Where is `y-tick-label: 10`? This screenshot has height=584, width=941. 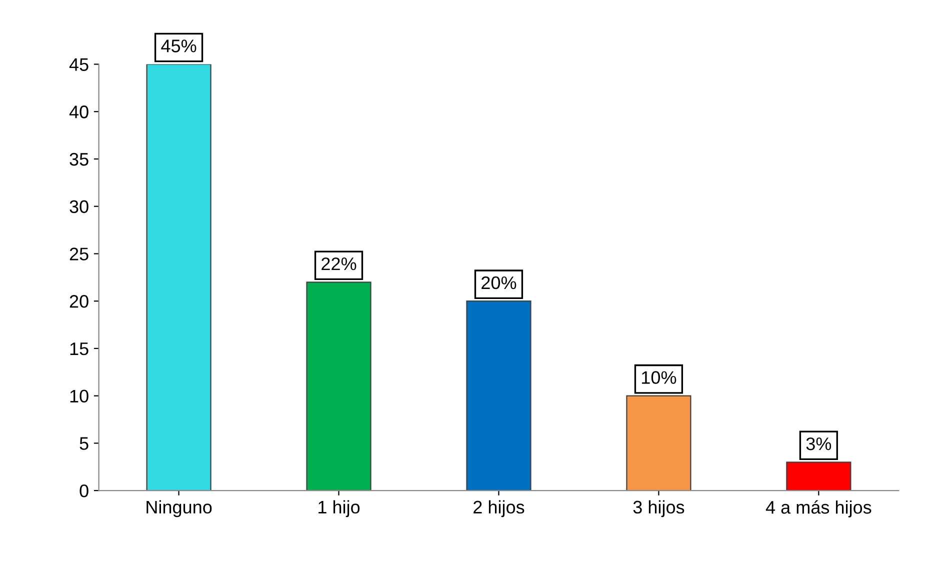 y-tick-label: 10 is located at coordinates (79, 396).